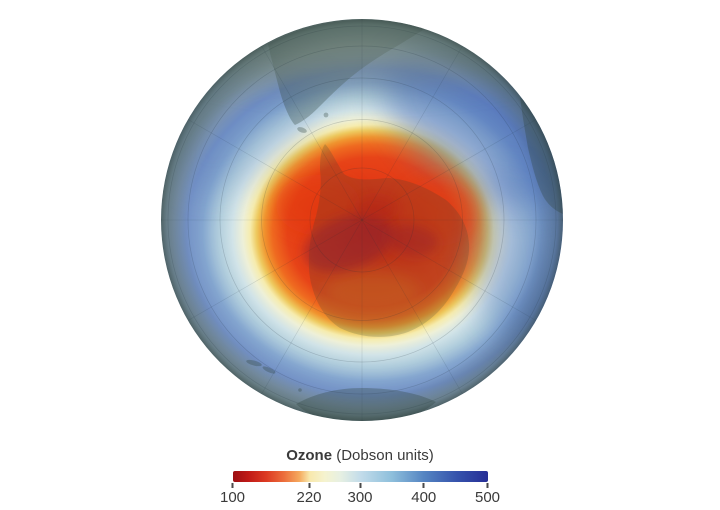 Image resolution: width=720 pixels, height=510 pixels. Describe the element at coordinates (424, 497) in the screenshot. I see `tick-label: 400` at that location.